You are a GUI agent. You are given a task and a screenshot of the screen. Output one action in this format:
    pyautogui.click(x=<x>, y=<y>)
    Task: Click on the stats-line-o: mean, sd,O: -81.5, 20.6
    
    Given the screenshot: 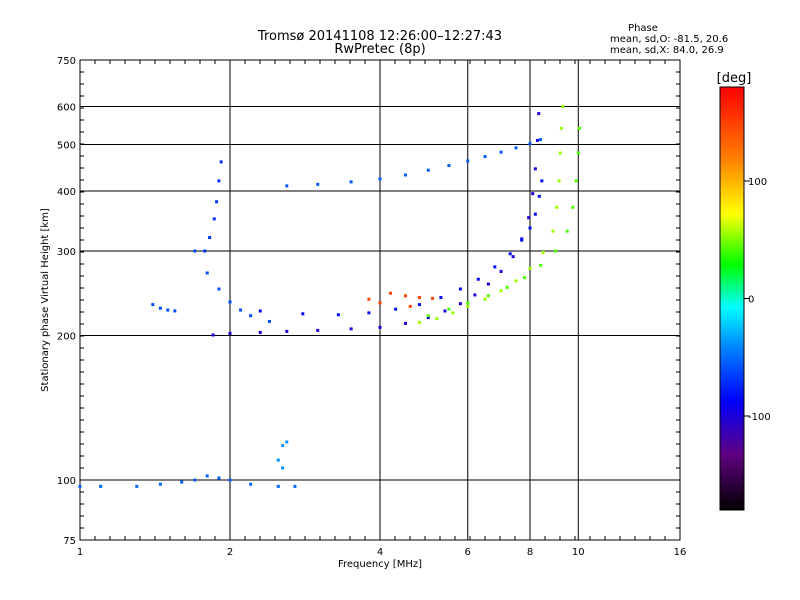 What is the action you would take?
    pyautogui.click(x=669, y=39)
    